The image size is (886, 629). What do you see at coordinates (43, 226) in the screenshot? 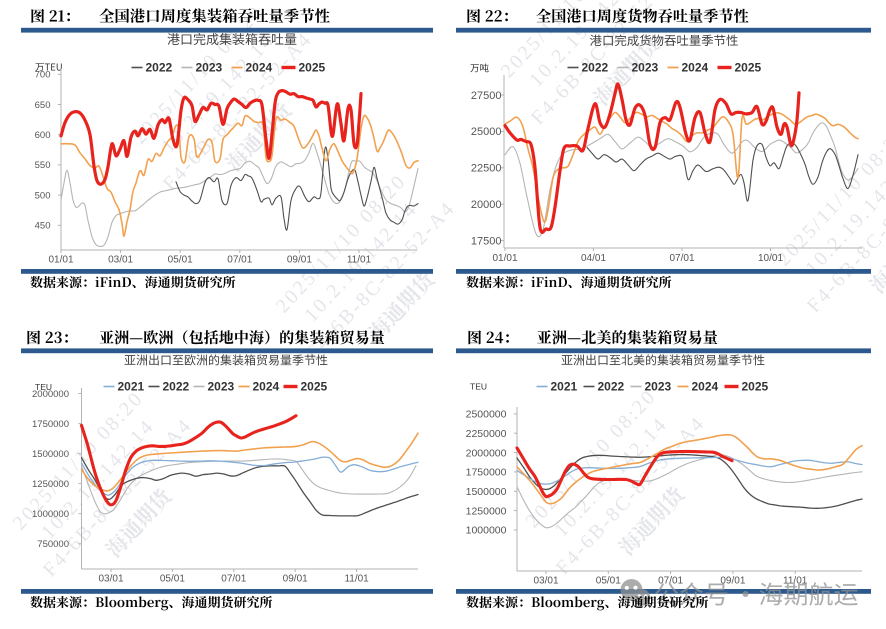
I see `svg-text: 450` at bounding box center [43, 226].